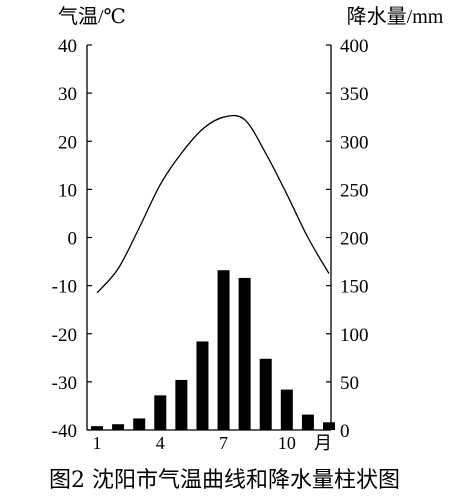 The height and width of the screenshot is (500, 449). Describe the element at coordinates (194, 443) in the screenshot. I see `x-axis-ticks: 1 4 7 10` at that location.